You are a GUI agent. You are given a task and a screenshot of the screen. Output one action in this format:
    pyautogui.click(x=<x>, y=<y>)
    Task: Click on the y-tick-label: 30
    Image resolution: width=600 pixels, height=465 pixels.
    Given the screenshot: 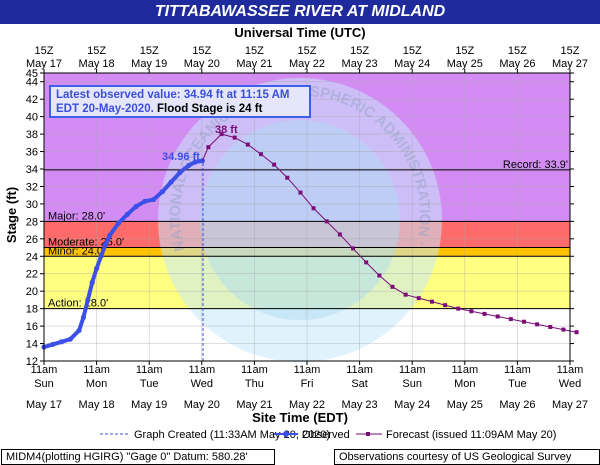 What is the action you would take?
    pyautogui.click(x=32, y=205)
    